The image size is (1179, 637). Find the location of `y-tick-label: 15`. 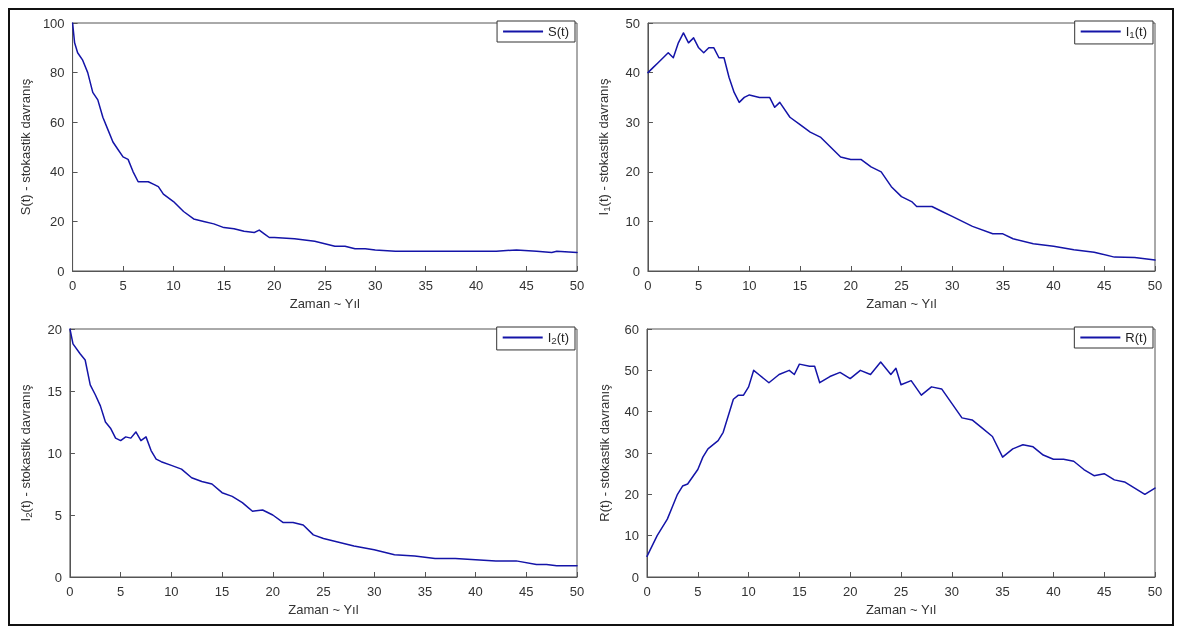

y-tick-label: 15 is located at coordinates (54, 391).